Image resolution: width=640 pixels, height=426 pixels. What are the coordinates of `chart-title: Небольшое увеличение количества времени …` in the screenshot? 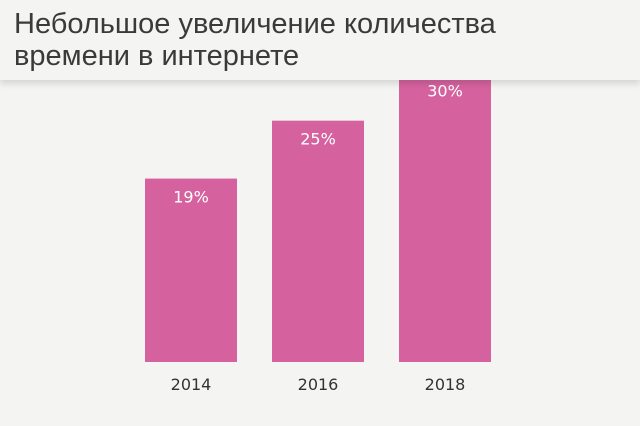 It's located at (255, 40).